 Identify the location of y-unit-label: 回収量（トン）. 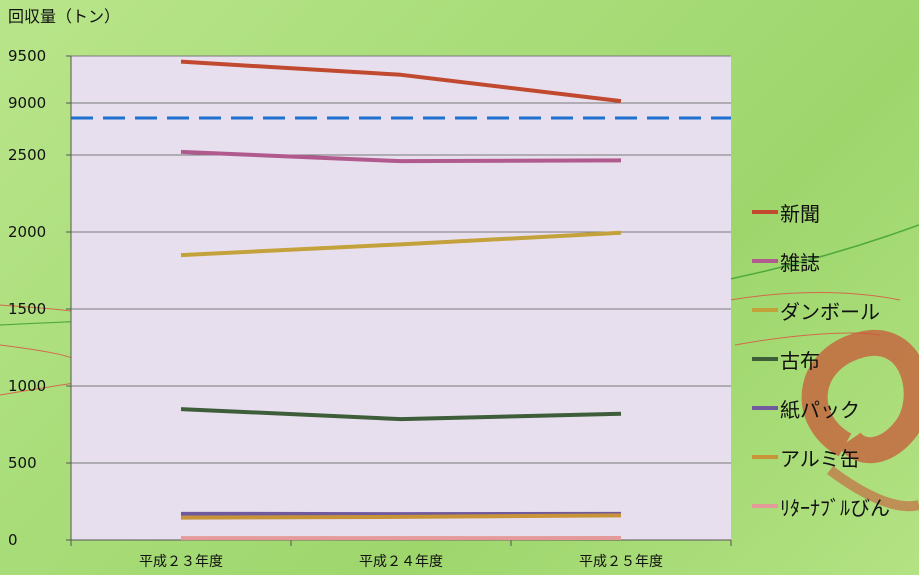
(64, 16).